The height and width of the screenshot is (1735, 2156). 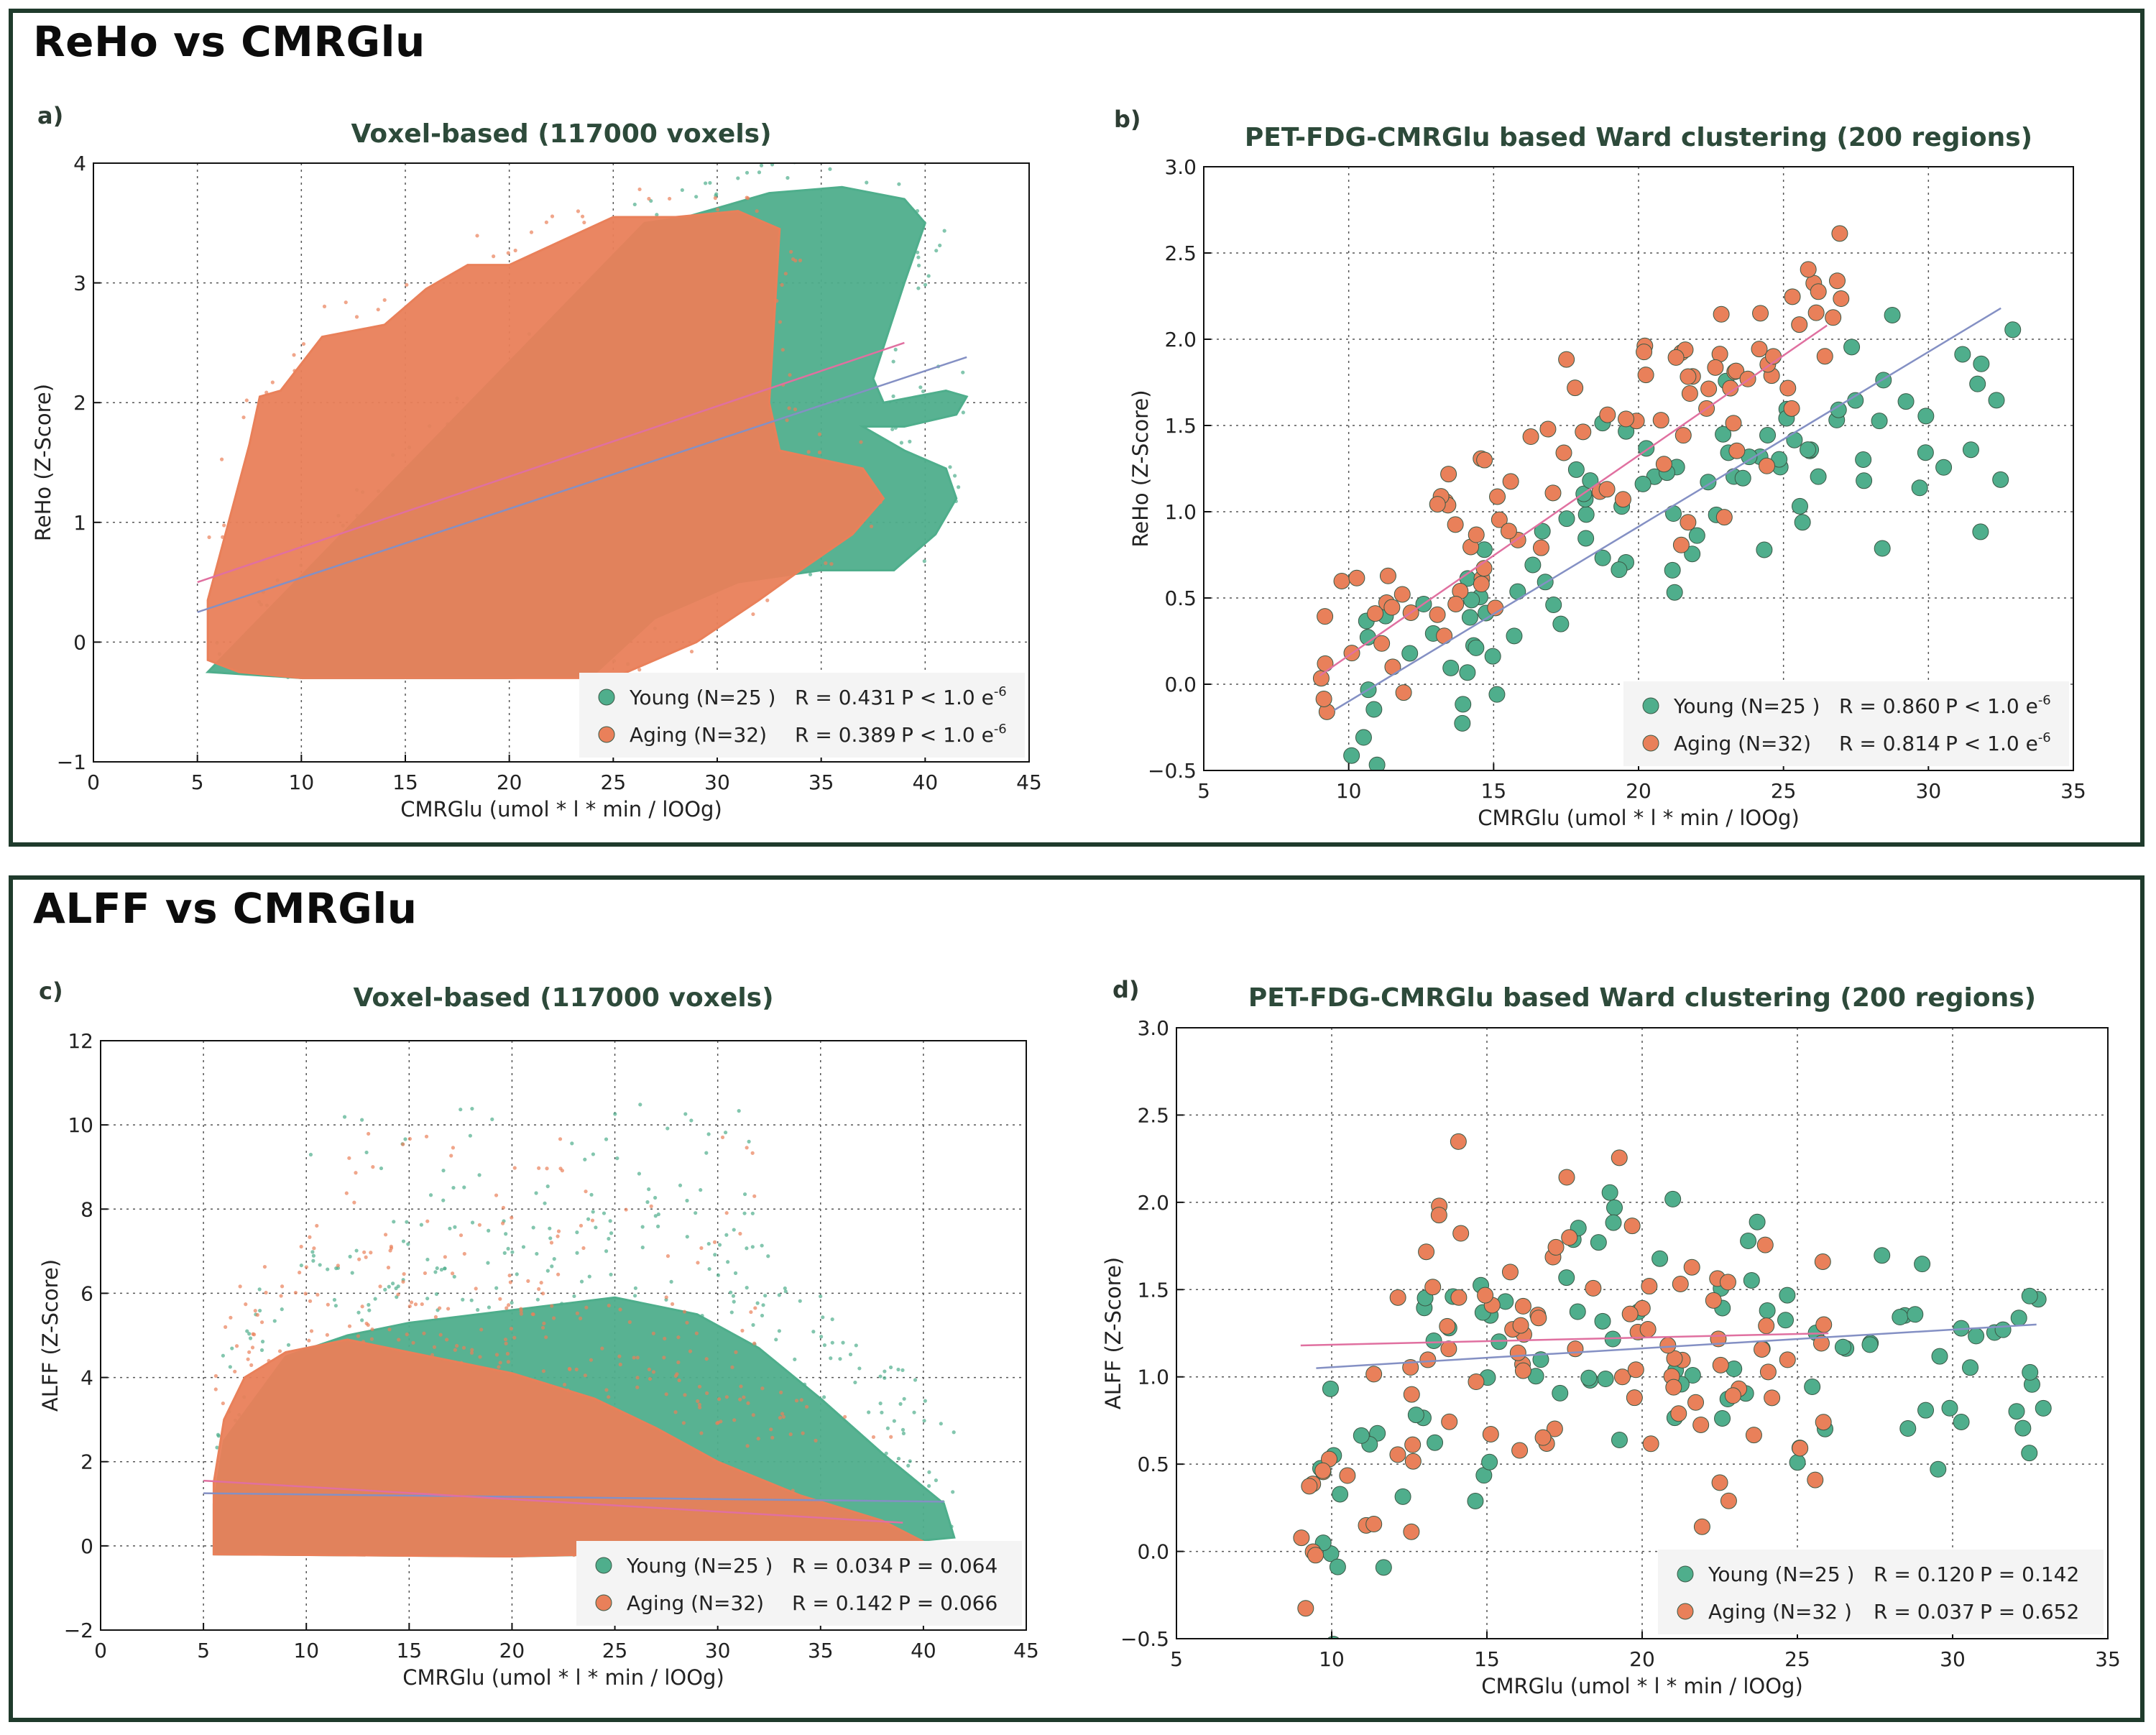 What do you see at coordinates (1685, 1574) in the screenshot?
I see `legend-marker-young` at bounding box center [1685, 1574].